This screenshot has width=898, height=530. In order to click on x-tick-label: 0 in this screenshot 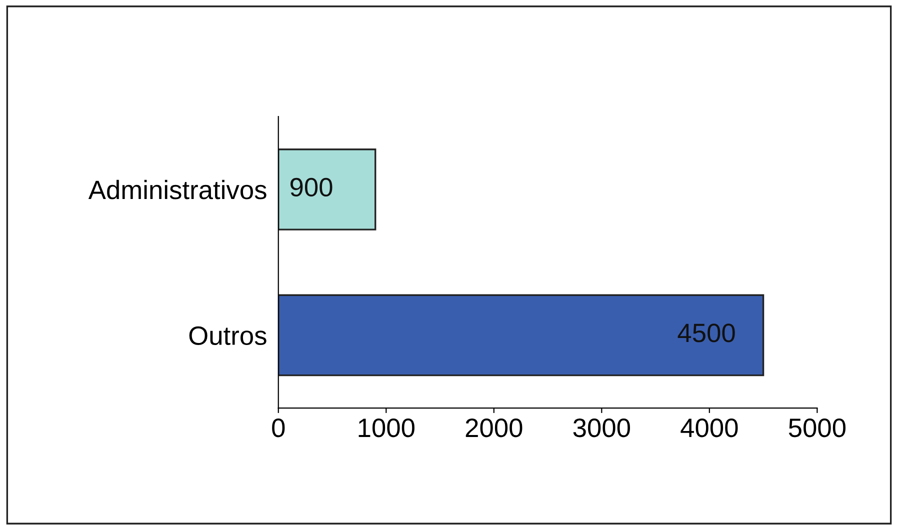, I will do `click(278, 428)`.